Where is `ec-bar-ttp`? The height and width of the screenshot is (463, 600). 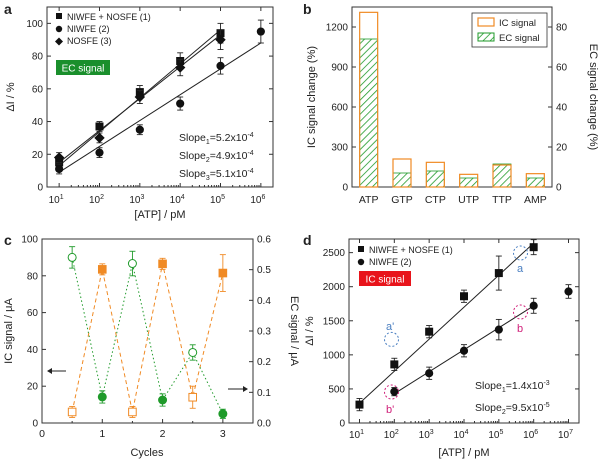
ec-bar-ttp is located at coordinates (502, 175).